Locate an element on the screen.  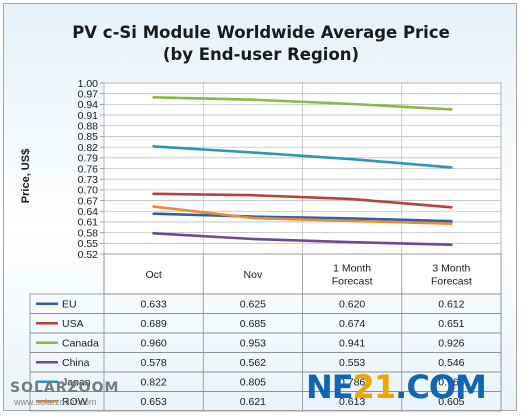
data-label: 0.612 is located at coordinates (451, 305).